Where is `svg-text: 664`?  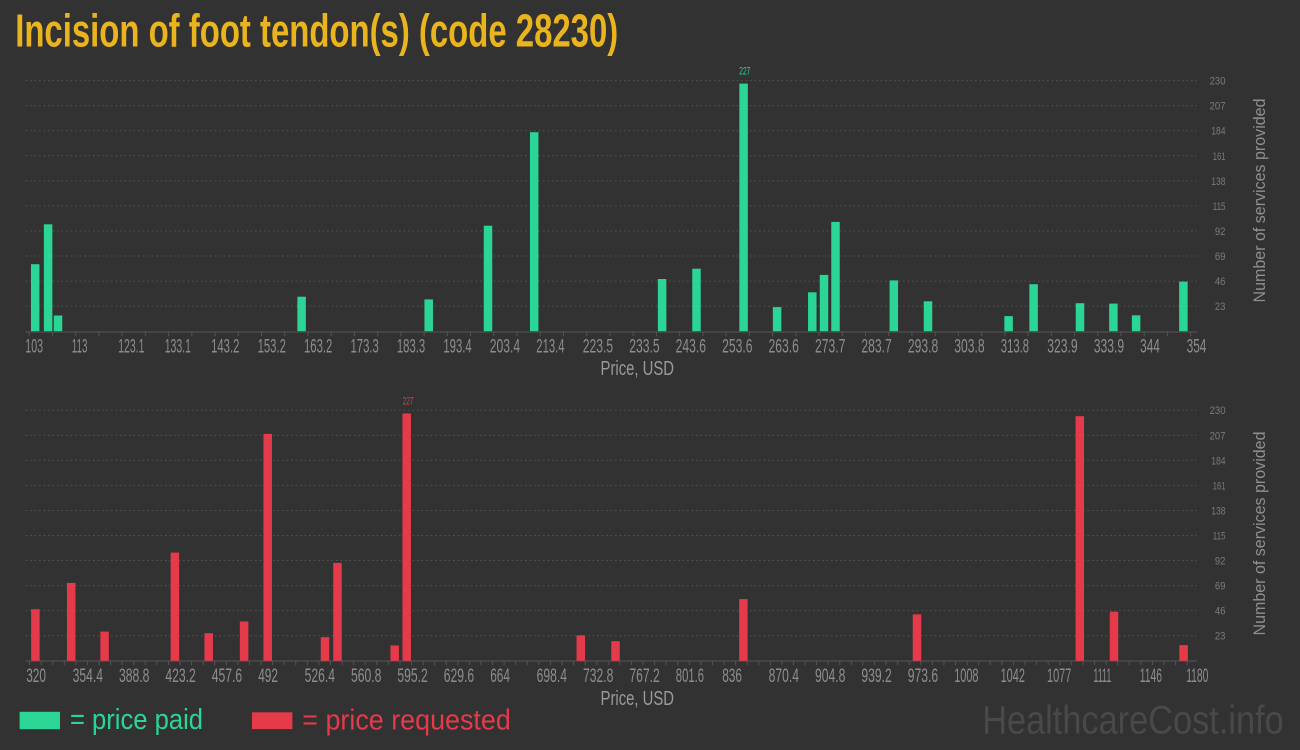 svg-text: 664 is located at coordinates (500, 676).